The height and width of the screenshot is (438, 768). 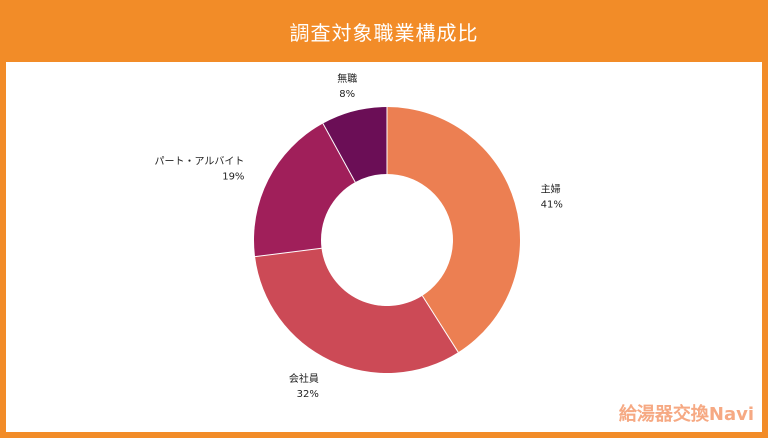 I want to click on slice-category-label: 主婦, so click(x=551, y=189).